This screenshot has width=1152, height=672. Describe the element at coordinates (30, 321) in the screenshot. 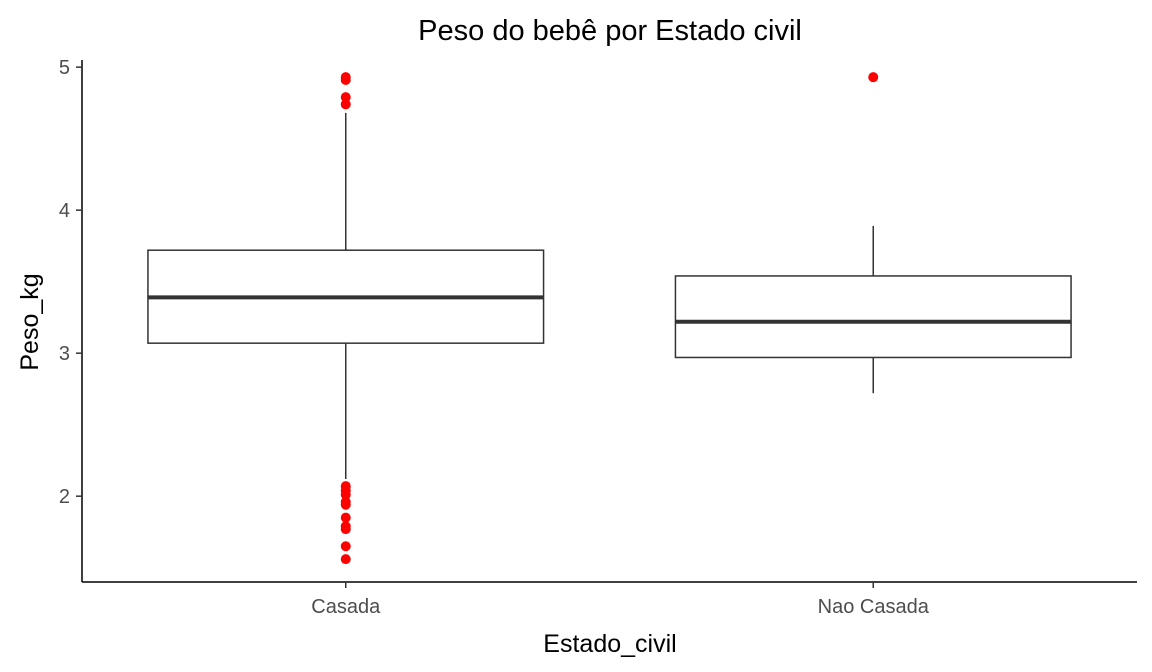

I see `y-axis-title: Peso_kg` at that location.